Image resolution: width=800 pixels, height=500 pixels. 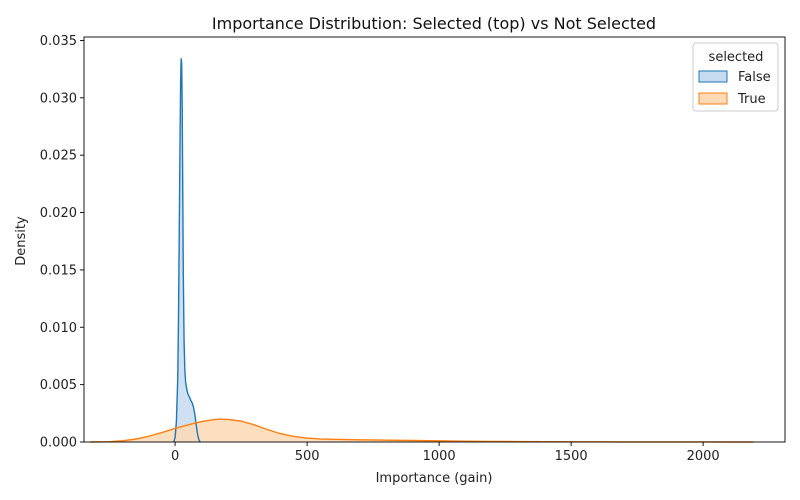 What do you see at coordinates (754, 77) in the screenshot?
I see `legend-label-false: False` at bounding box center [754, 77].